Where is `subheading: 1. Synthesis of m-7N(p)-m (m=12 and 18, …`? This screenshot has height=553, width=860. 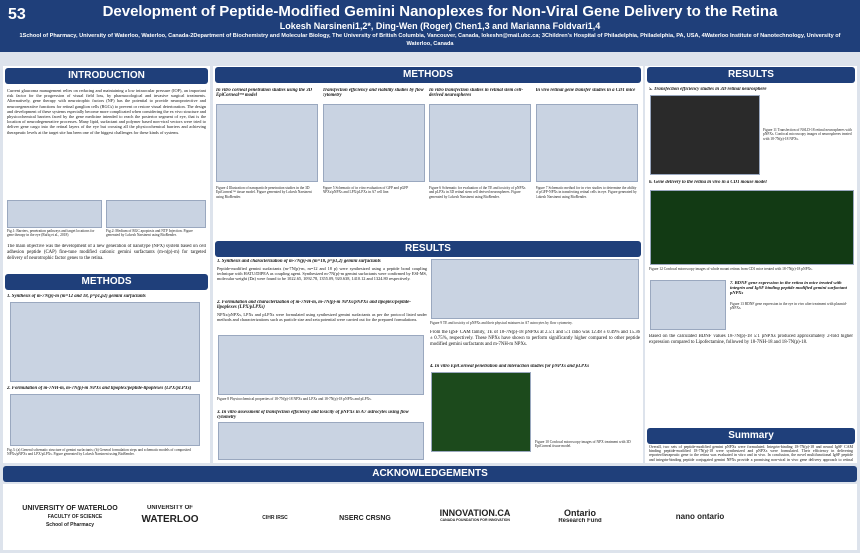 subheading: 1. Synthesis of m-7N(p)-m (m=12 and 18, … is located at coordinates (76, 296).